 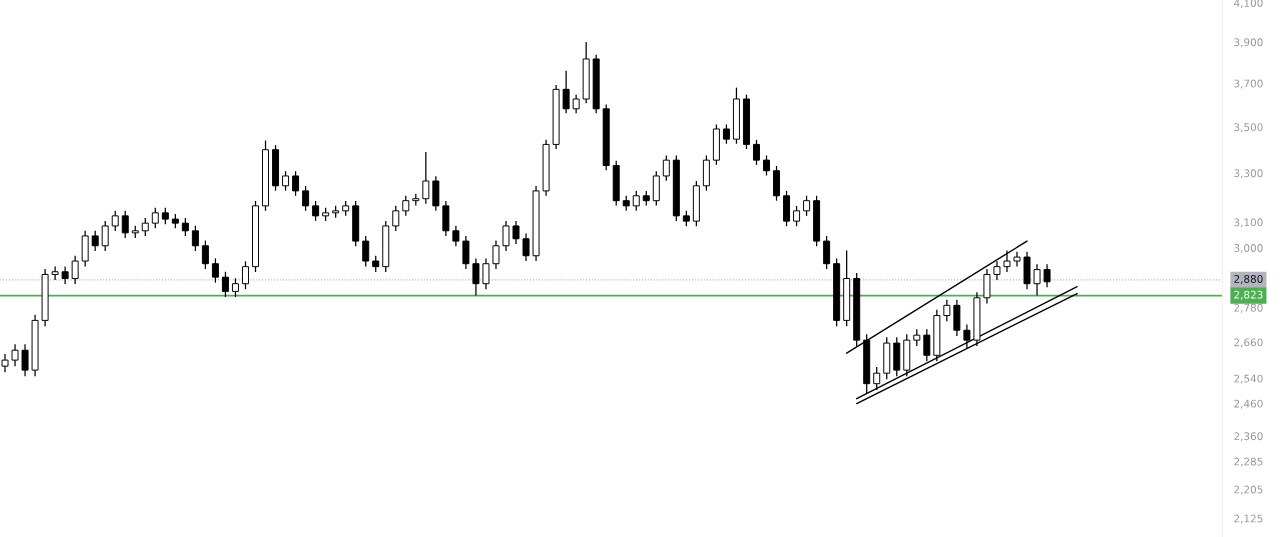 What do you see at coordinates (1248, 223) in the screenshot?
I see `y-tick-label: 3,100` at bounding box center [1248, 223].